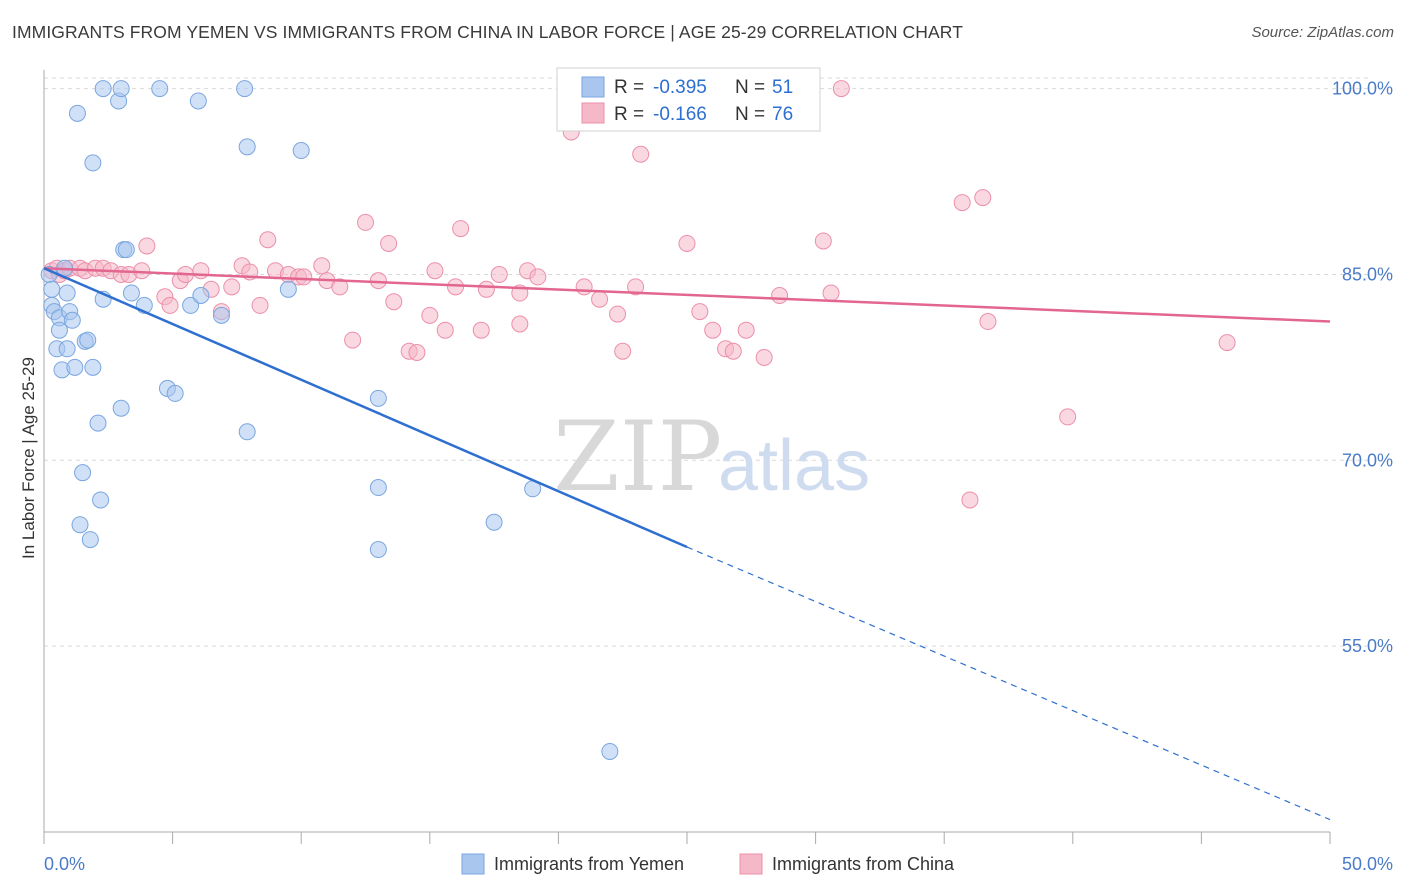 The width and height of the screenshot is (1406, 892). I want to click on legend-n-value-yemen: 51, so click(782, 87).